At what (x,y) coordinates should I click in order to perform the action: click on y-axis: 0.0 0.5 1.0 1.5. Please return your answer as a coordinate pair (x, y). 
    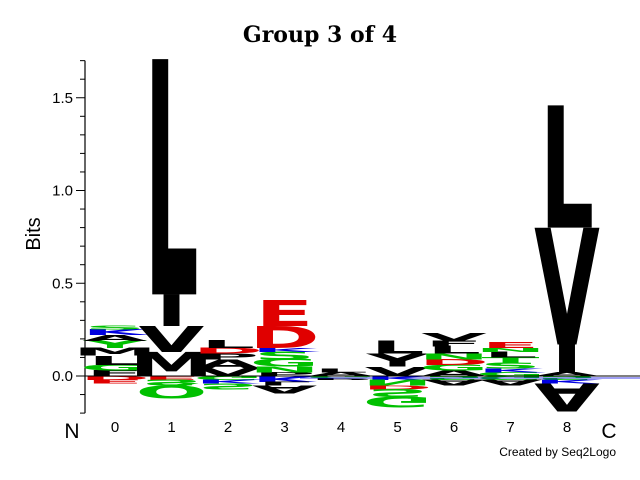
    Looking at the image, I should click on (69, 237).